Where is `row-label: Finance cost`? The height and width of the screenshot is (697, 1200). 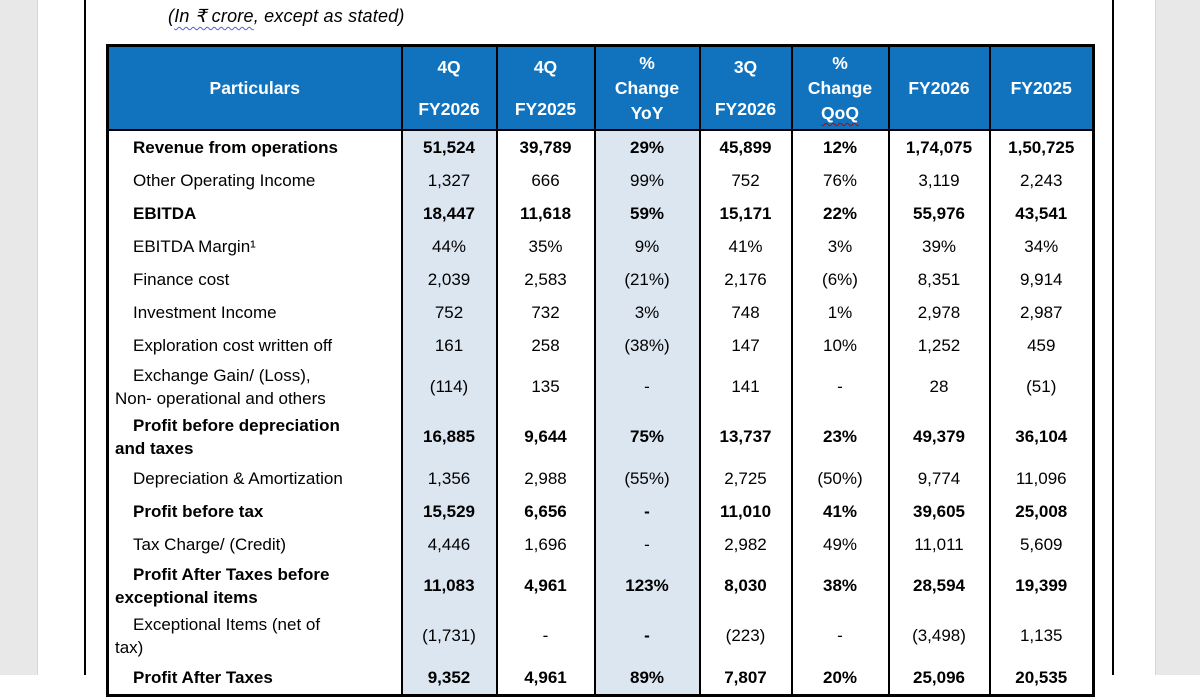 row-label: Finance cost is located at coordinates (254, 279).